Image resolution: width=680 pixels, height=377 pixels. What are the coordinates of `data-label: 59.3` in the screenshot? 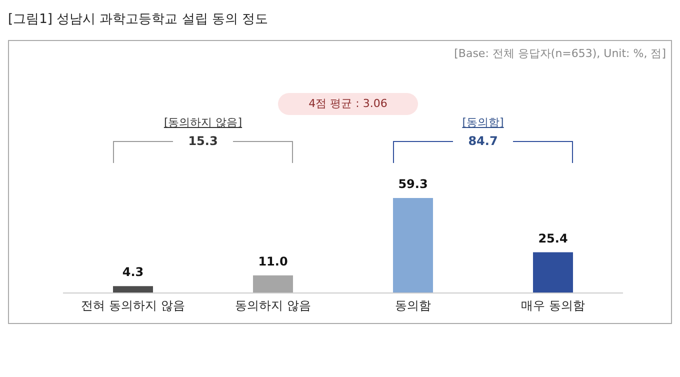 It's located at (413, 184).